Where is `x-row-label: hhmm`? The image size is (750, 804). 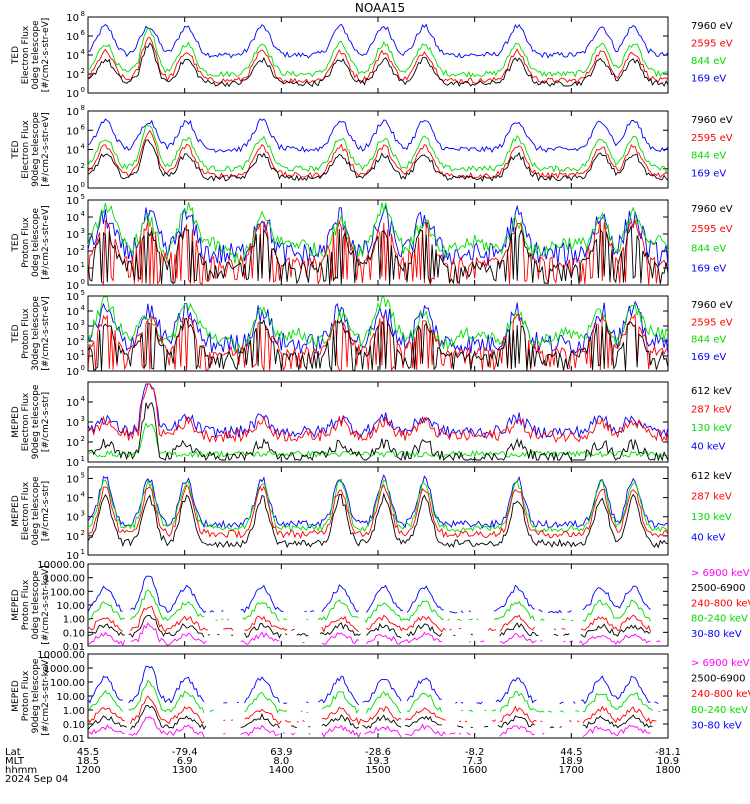 x-row-label: hhmm is located at coordinates (21, 770).